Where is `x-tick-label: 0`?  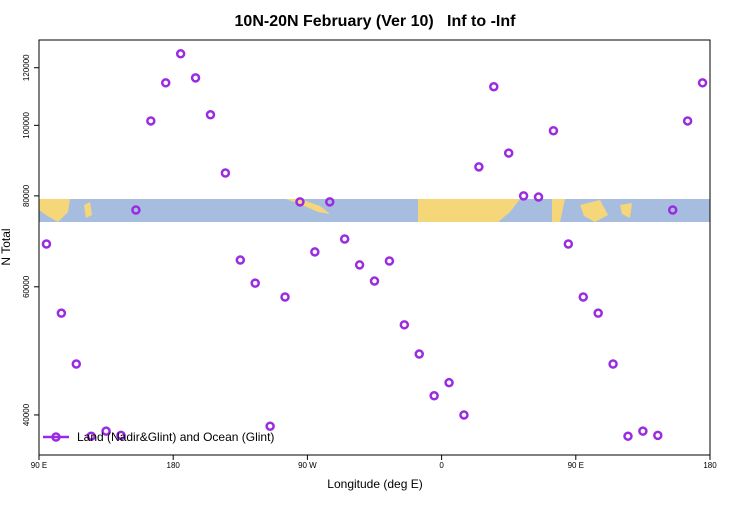
x-tick-label: 0 is located at coordinates (441, 465).